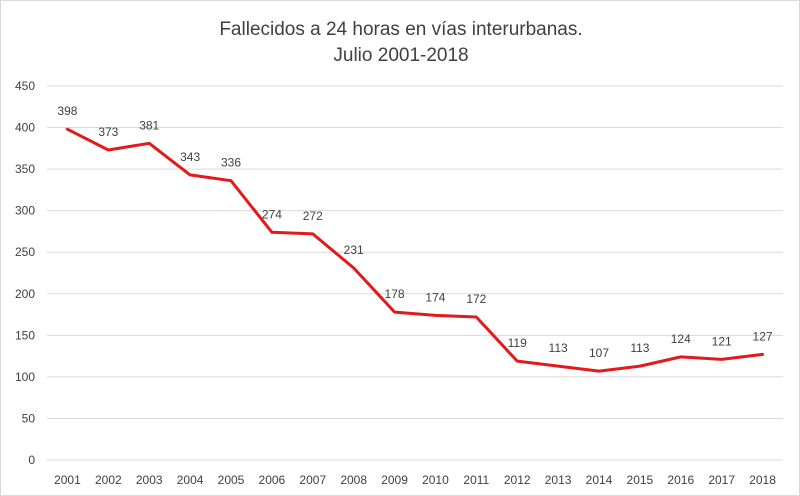 This screenshot has height=496, width=800. I want to click on y-tick-label: 100, so click(25, 377).